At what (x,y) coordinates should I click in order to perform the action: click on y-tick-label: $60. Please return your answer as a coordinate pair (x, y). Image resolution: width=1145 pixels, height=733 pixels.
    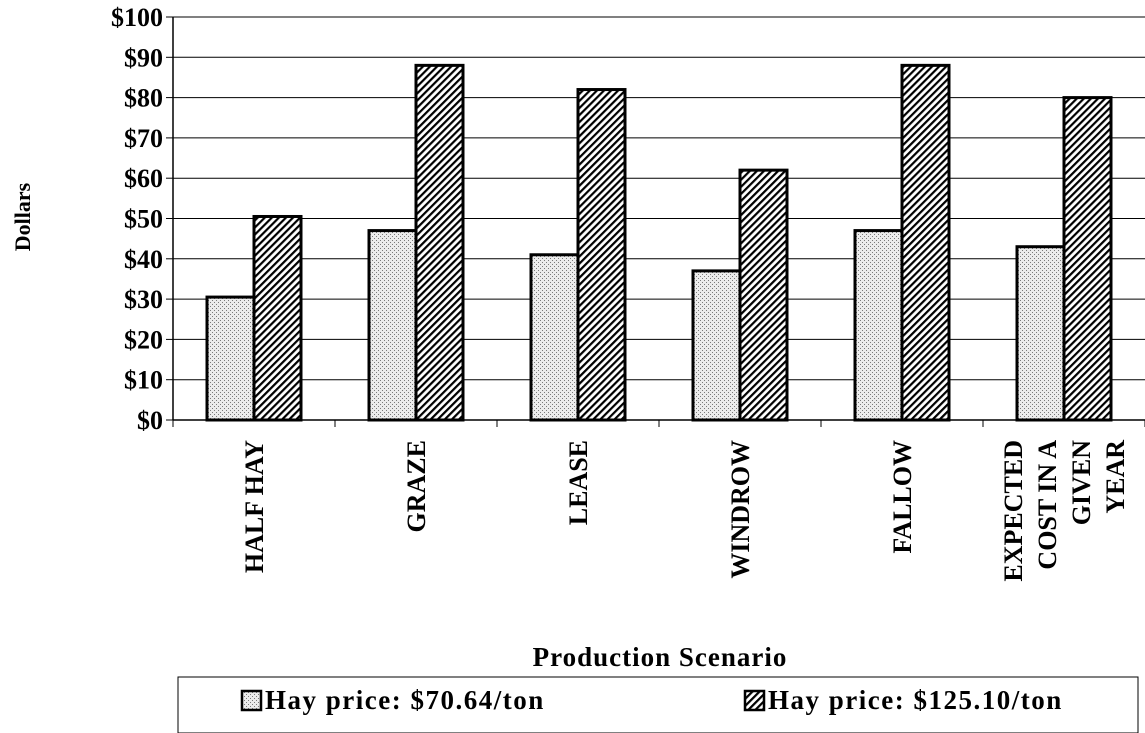
    Looking at the image, I should click on (143, 178).